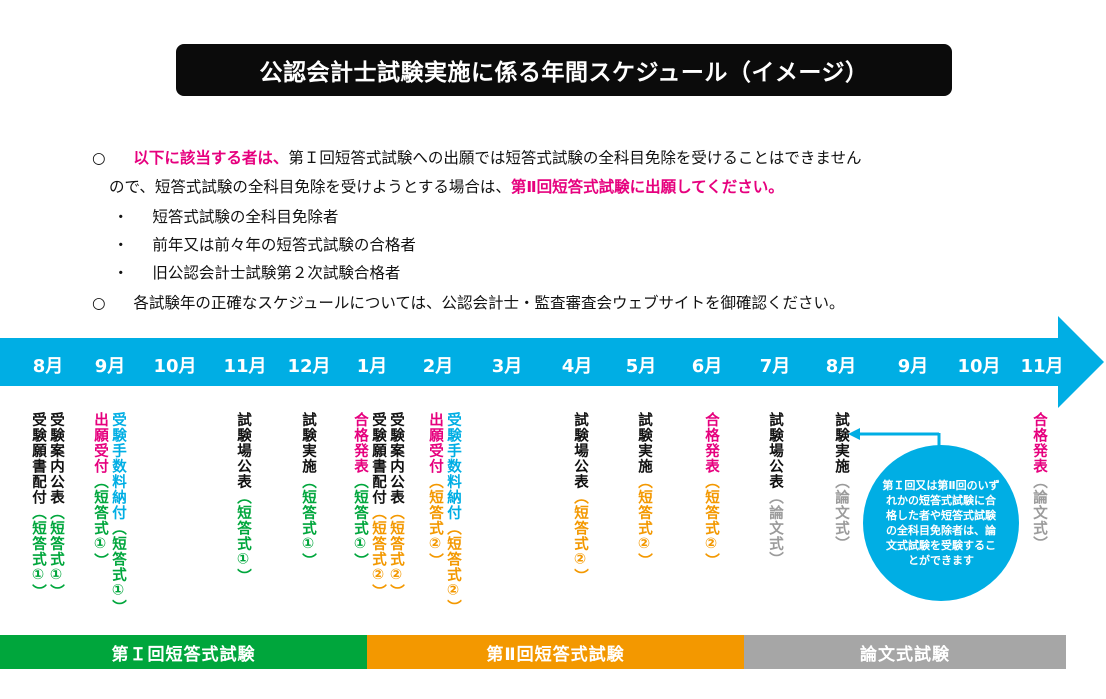 Image resolution: width=1106 pixels, height=699 pixels. What do you see at coordinates (183, 652) in the screenshot?
I see `band-first-short-answer: 第Ｉ回短答式試験` at bounding box center [183, 652].